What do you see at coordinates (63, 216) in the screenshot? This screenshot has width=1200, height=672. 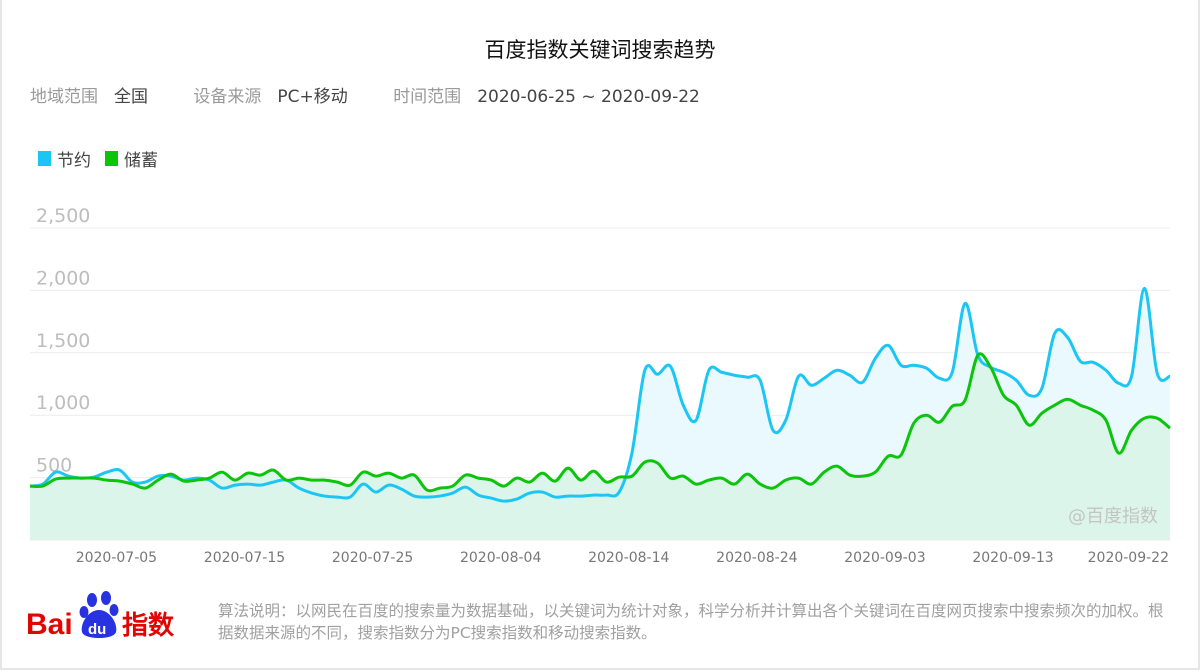 I see `y-tick-label: 2,500` at bounding box center [63, 216].